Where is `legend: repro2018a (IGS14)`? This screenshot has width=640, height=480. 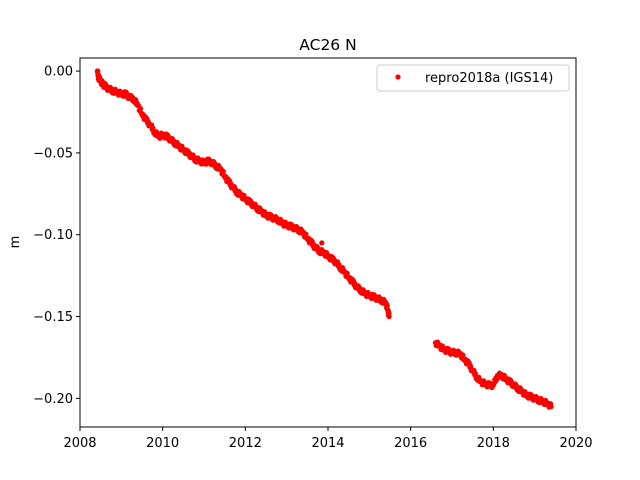 legend: repro2018a (IGS14) is located at coordinates (473, 78).